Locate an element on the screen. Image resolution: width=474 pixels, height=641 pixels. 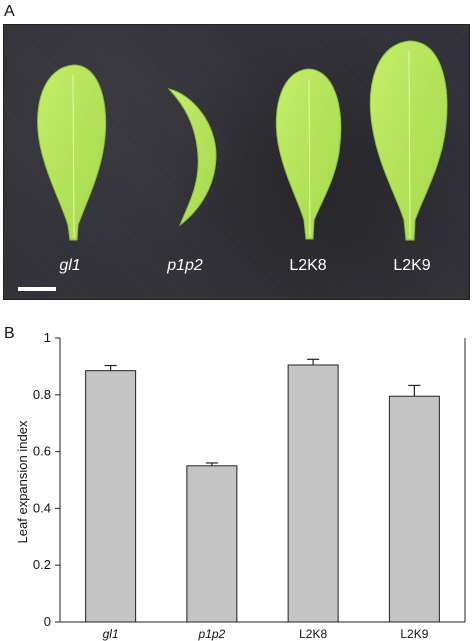
leaf-L2K9-shape is located at coordinates (408, 140).